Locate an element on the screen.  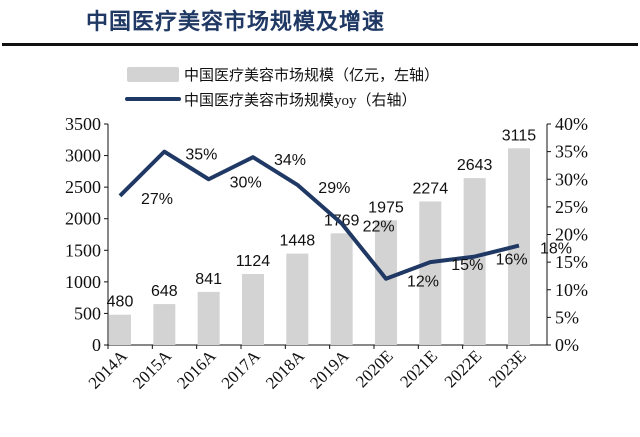
x-tick-label: 2019A is located at coordinates (329, 369).